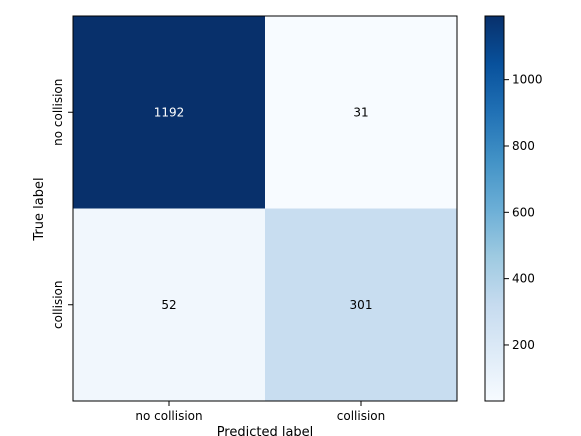 This screenshot has width=581, height=436. I want to click on colorbar-tick-label: 600, so click(523, 212).